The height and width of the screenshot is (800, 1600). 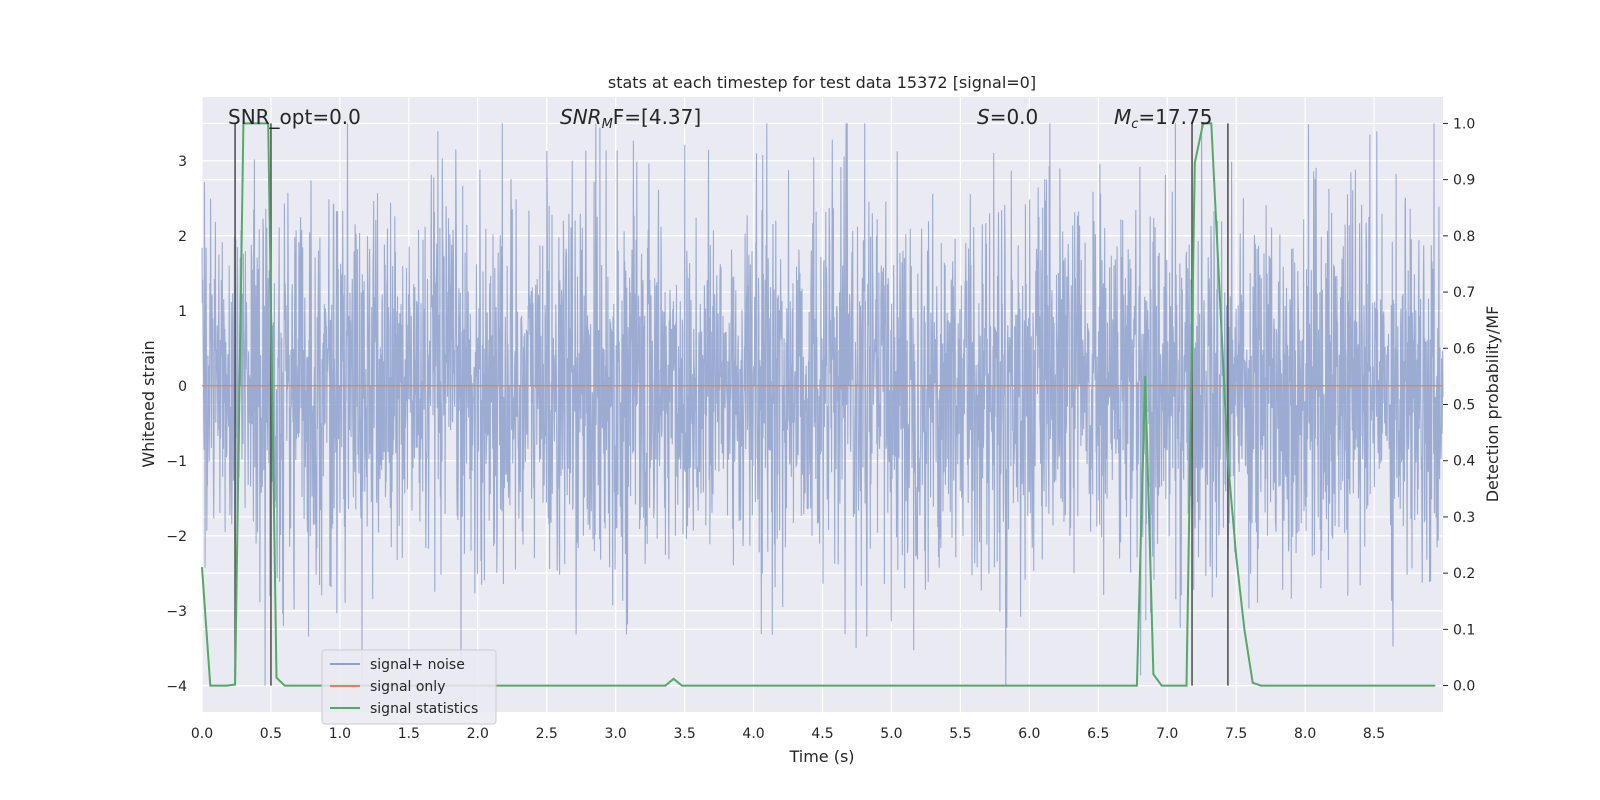 I want to click on x-tick-label: 0.5, so click(x=271, y=734).